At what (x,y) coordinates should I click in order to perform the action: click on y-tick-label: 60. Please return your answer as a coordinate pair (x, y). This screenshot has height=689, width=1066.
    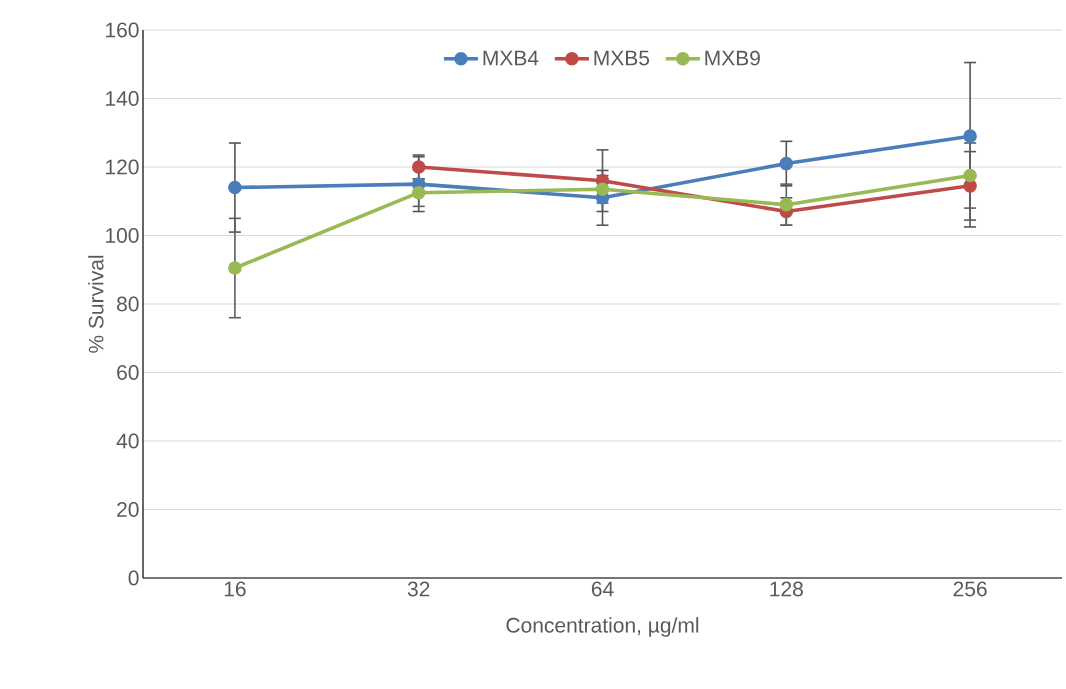
    Looking at the image, I should click on (128, 372).